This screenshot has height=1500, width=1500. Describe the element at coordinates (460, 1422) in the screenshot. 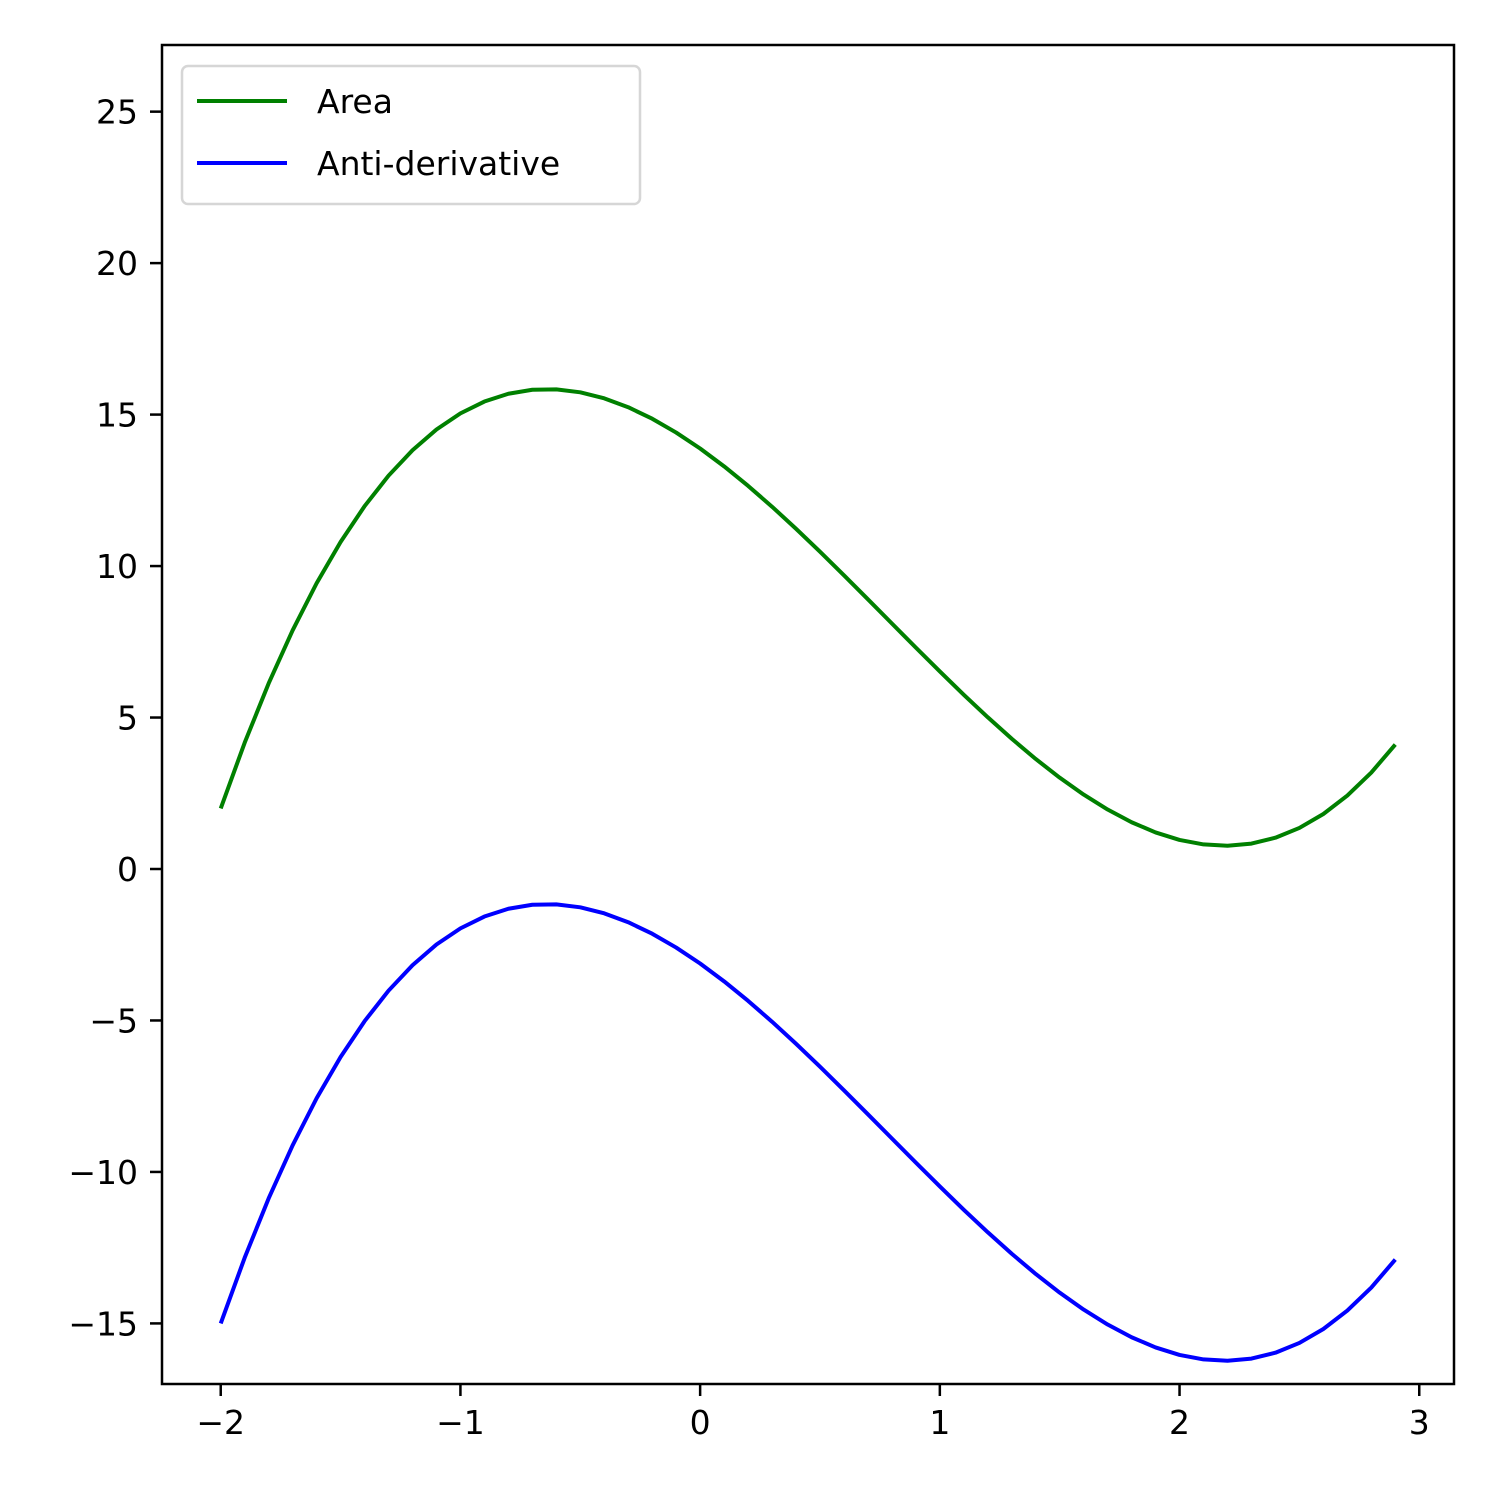

I see `x-tick-label-1: −1` at that location.